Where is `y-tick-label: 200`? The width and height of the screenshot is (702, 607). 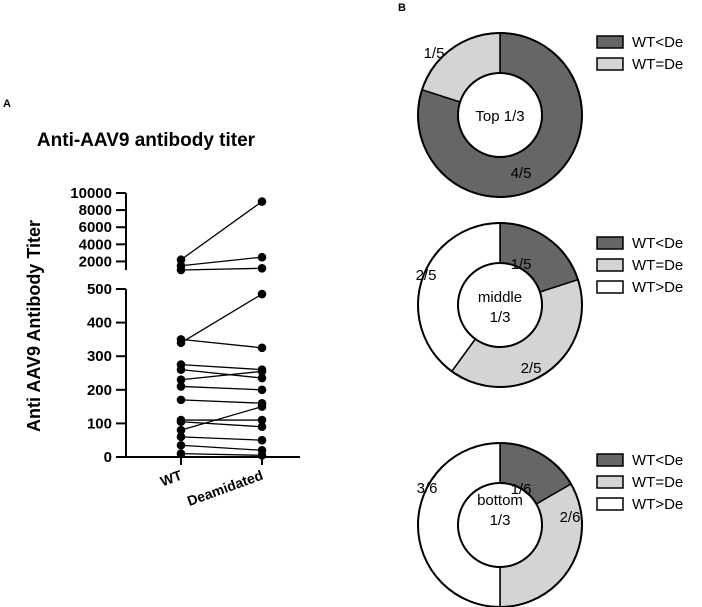
y-tick-label: 200 is located at coordinates (99, 390).